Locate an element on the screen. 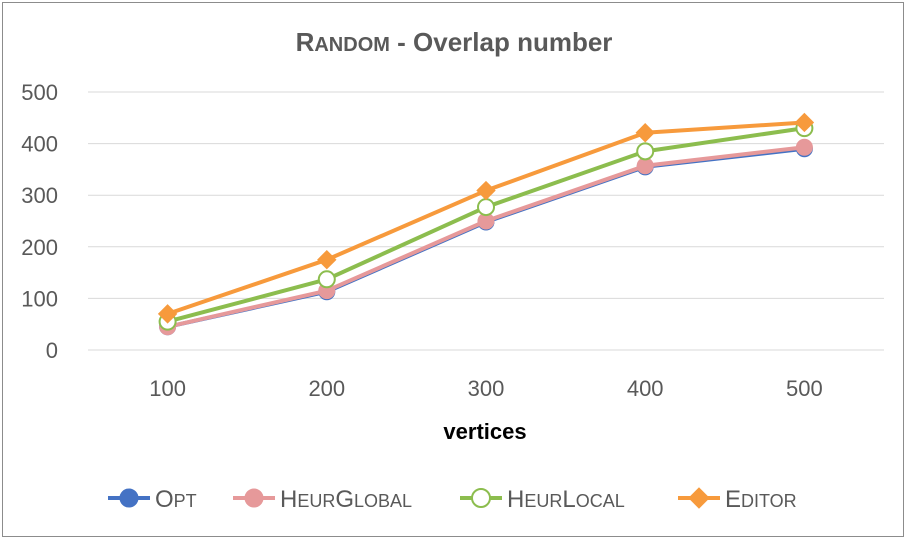 This screenshot has width=908, height=541. y-tick-label: 300 is located at coordinates (39, 195).